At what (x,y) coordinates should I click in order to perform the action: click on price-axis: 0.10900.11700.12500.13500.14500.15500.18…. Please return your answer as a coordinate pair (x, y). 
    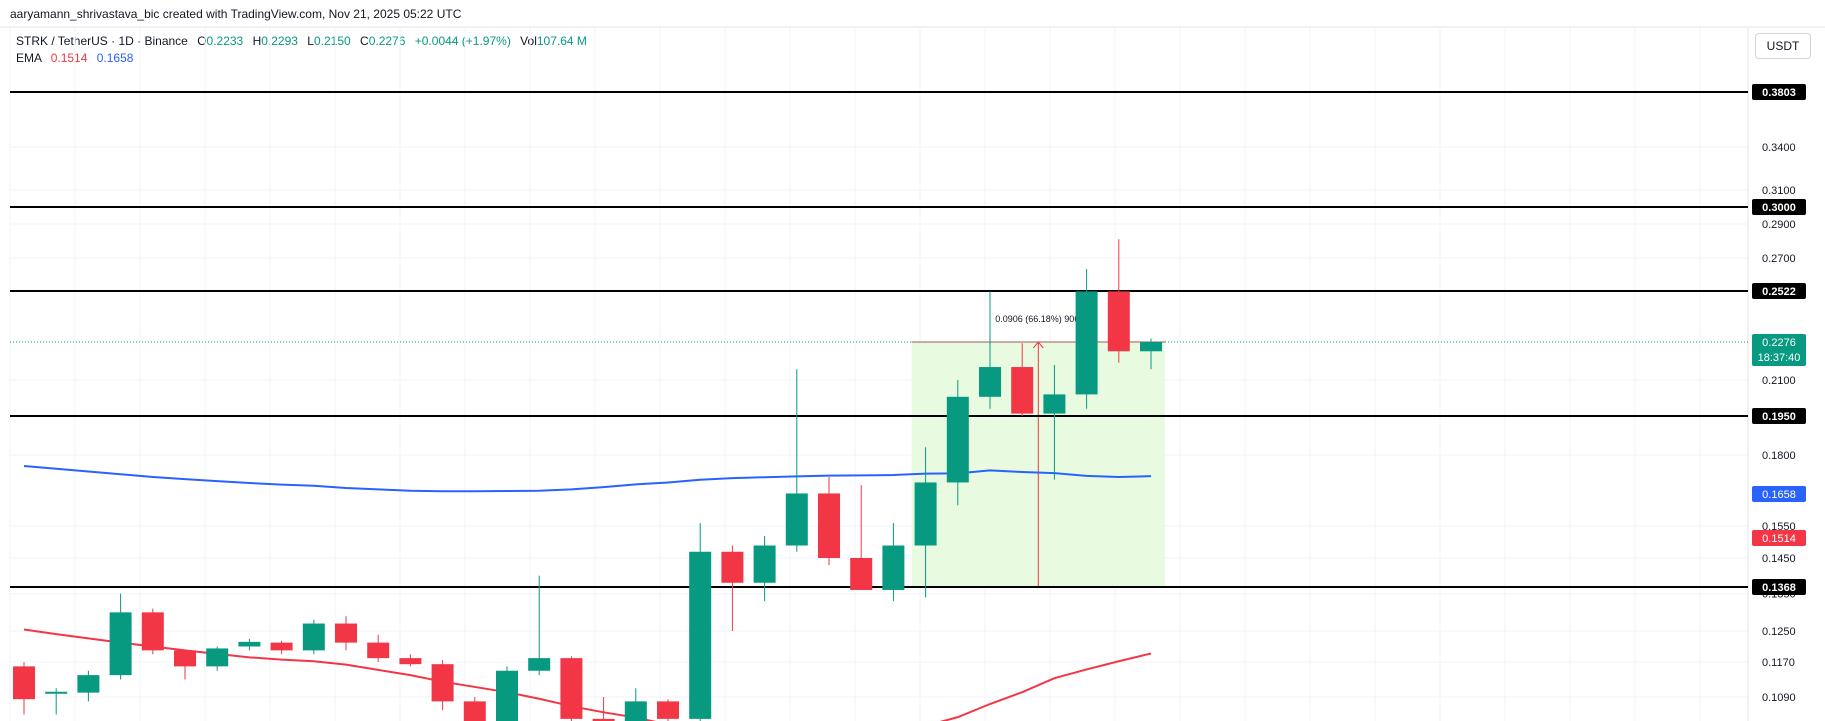
    Looking at the image, I should click on (1779, 394).